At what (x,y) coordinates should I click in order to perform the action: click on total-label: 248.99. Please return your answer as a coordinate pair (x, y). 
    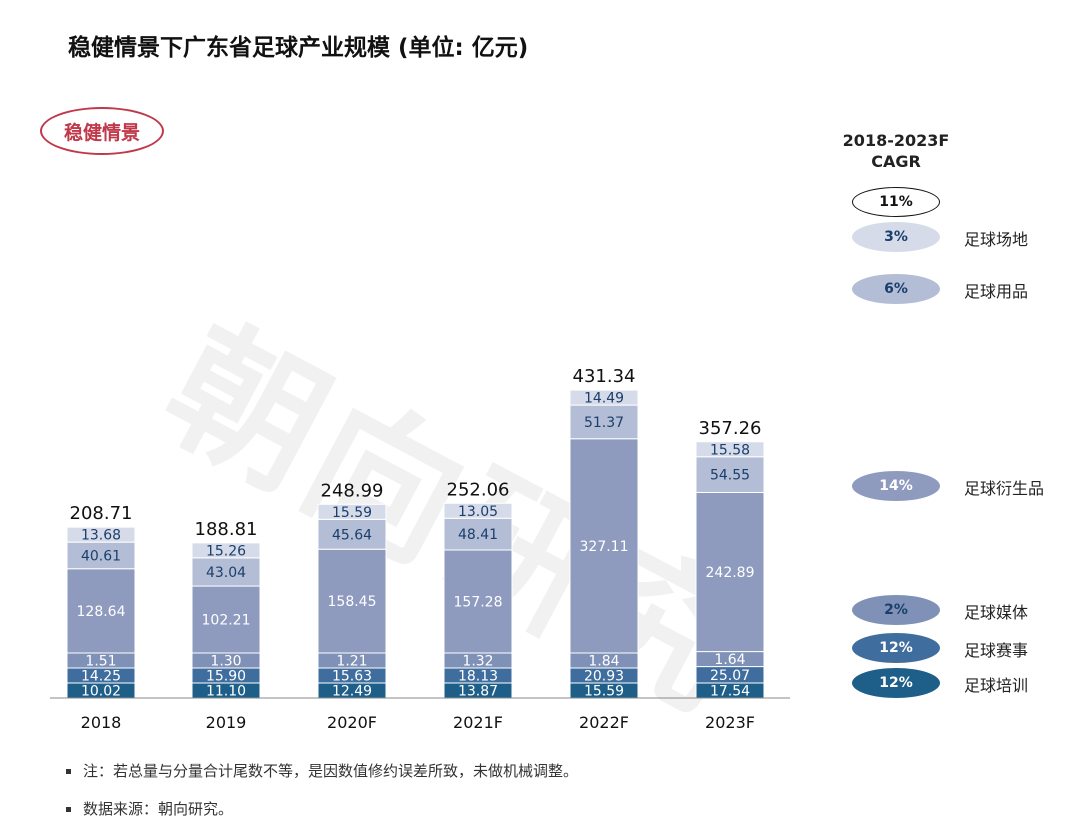
    Looking at the image, I should click on (352, 490).